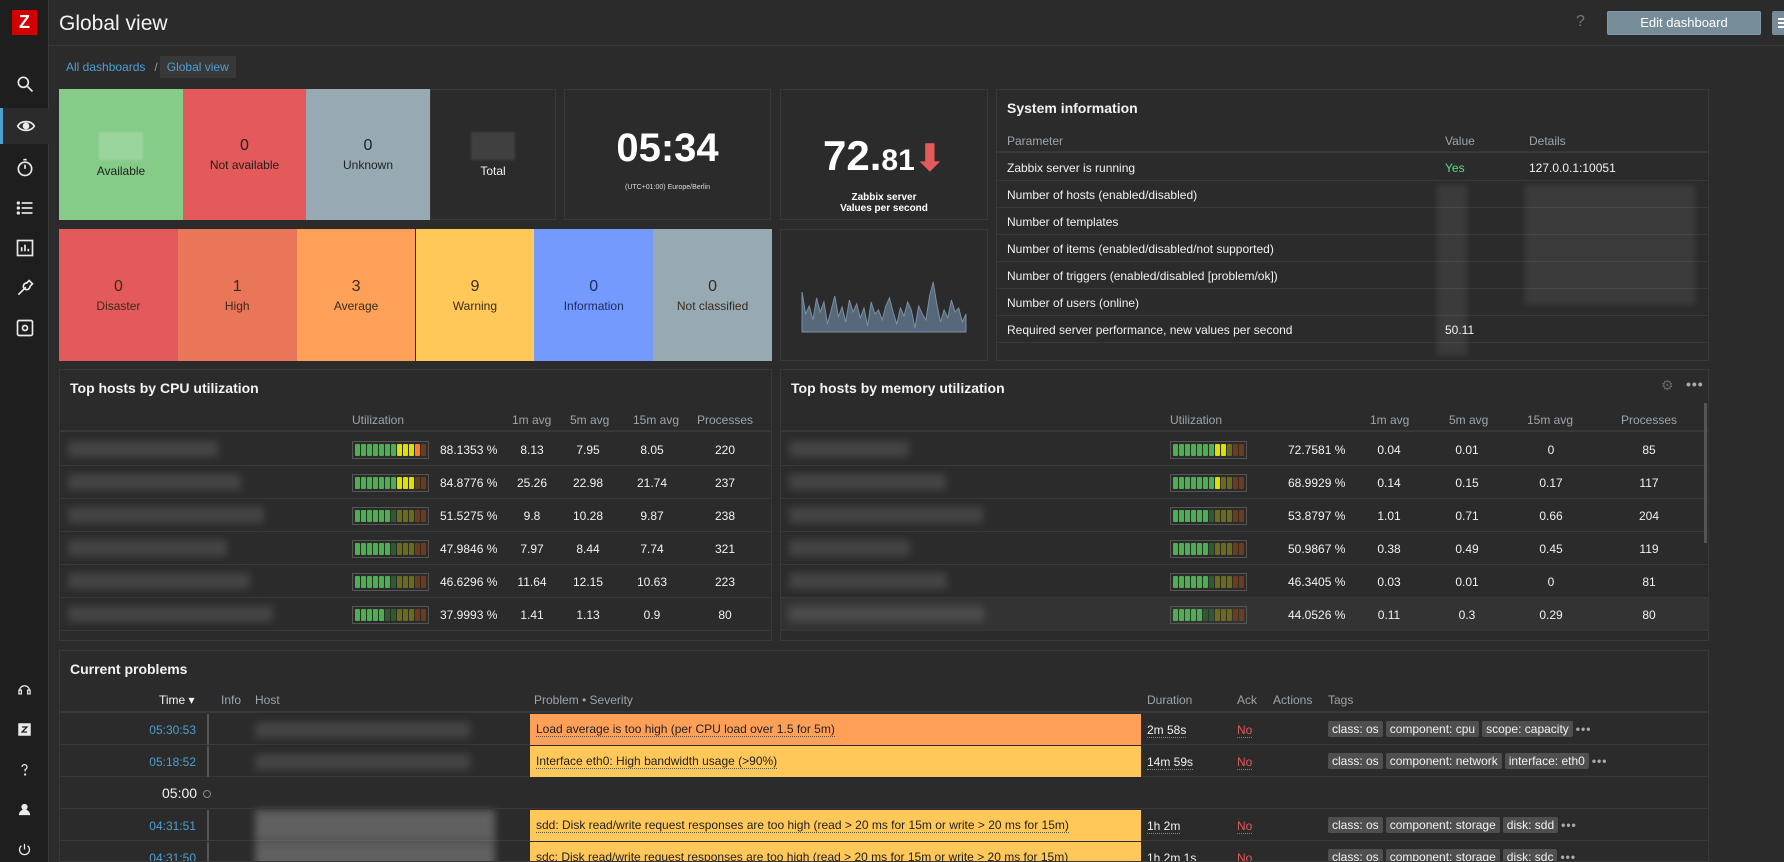 The width and height of the screenshot is (1784, 862). Describe the element at coordinates (1035, 141) in the screenshot. I see `col-parameter: Parameter` at that location.